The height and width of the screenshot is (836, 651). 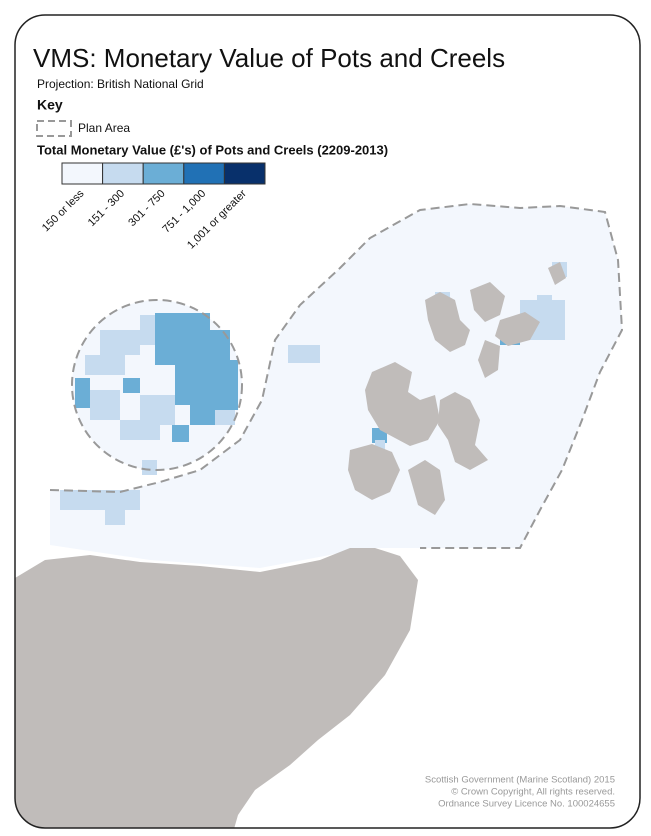 I want to click on plan-area-label: Plan Area, so click(x=104, y=128).